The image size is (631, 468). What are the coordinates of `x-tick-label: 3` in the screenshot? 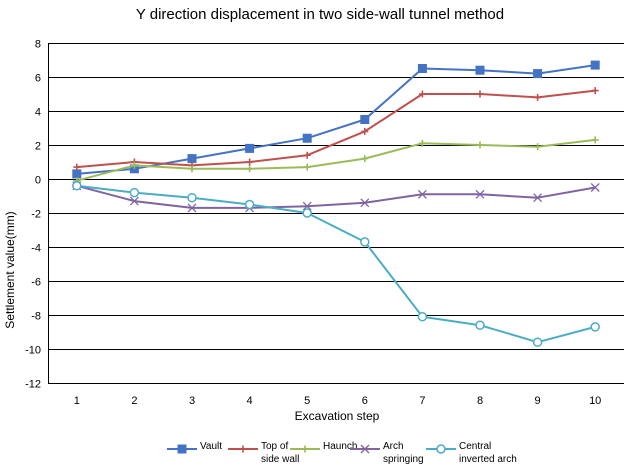 It's located at (192, 401).